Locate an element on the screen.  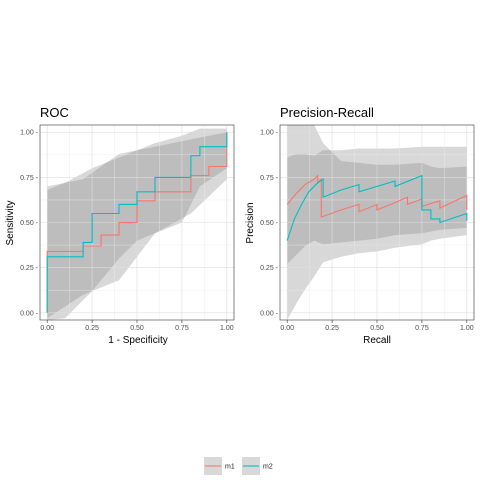
legend-label-m2: m2 is located at coordinates (268, 467).